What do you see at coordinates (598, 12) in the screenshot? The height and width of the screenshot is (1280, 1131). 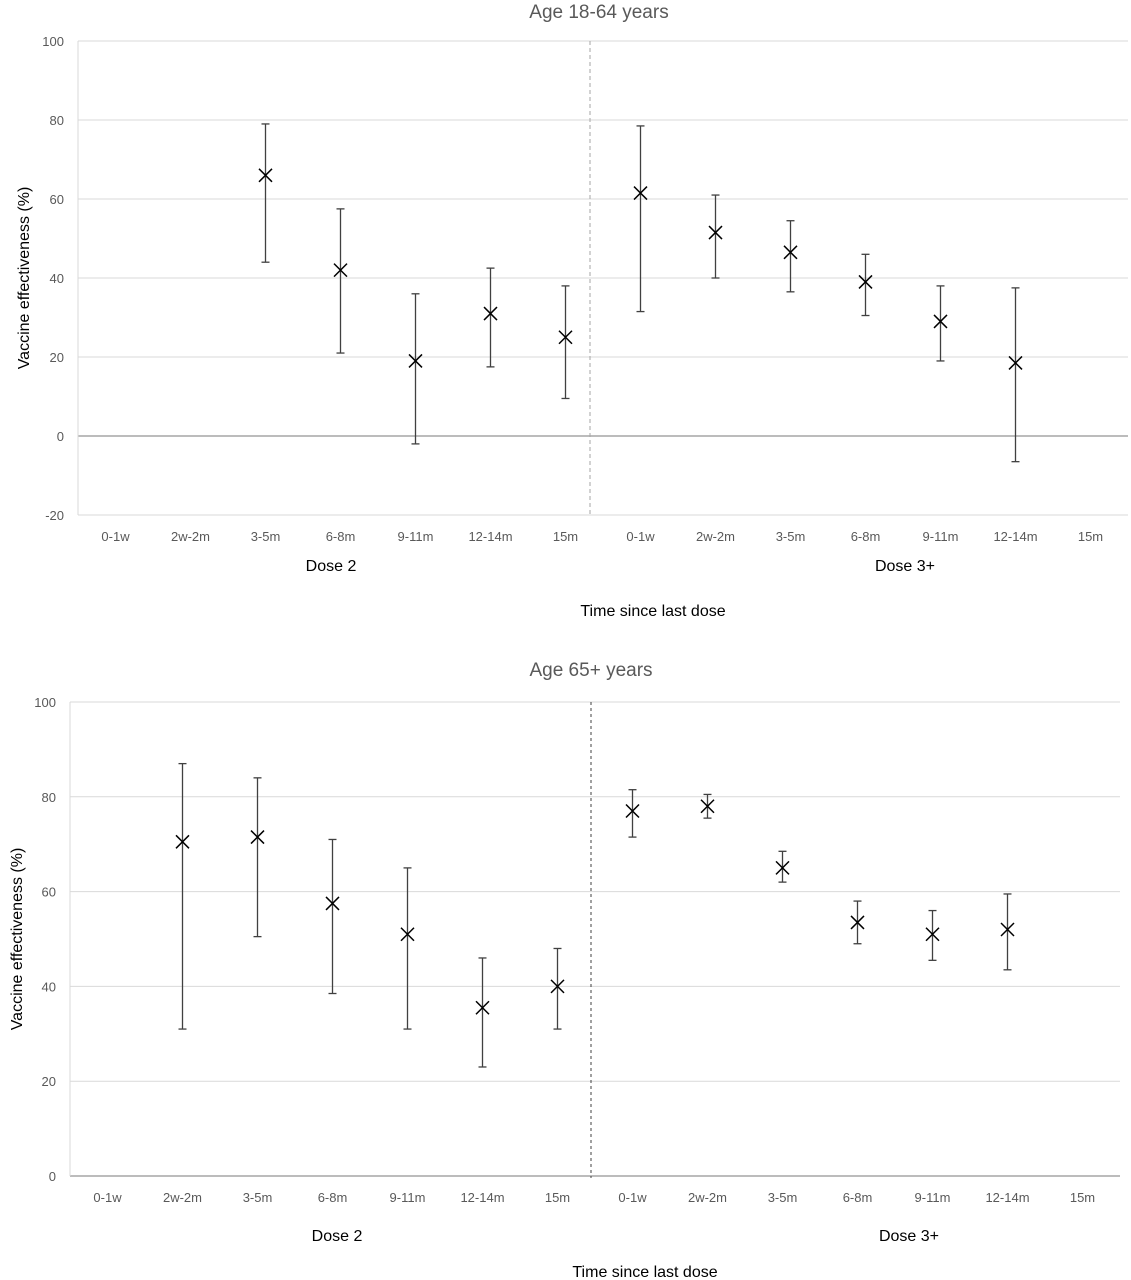 I see `chart-title: Age 18-64 years` at bounding box center [598, 12].